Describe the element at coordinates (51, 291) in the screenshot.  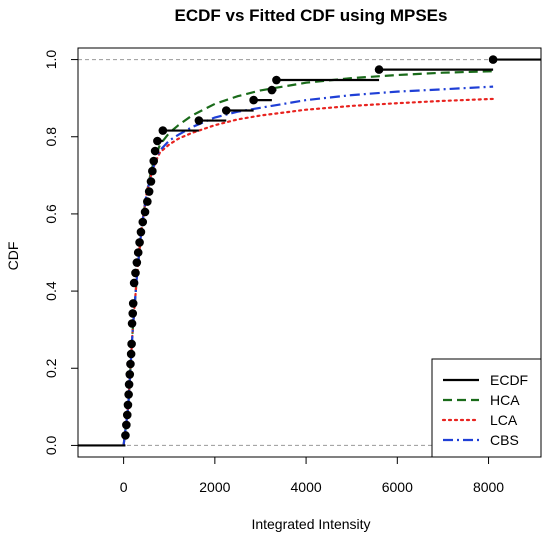
I see `y-tick-label: 0.4` at that location.